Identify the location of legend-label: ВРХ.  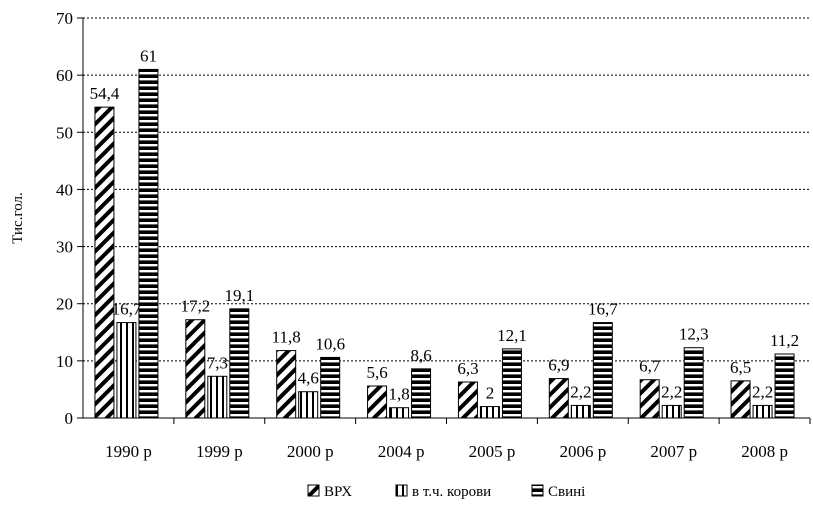
(338, 492).